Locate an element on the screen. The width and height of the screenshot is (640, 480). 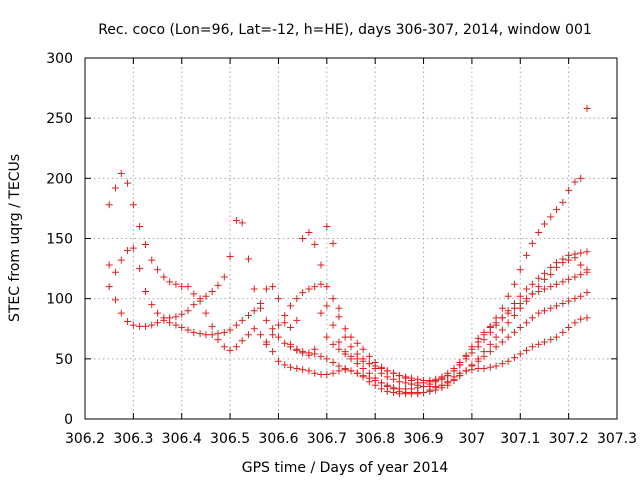
y-tick-label: 300 is located at coordinates (59, 59).